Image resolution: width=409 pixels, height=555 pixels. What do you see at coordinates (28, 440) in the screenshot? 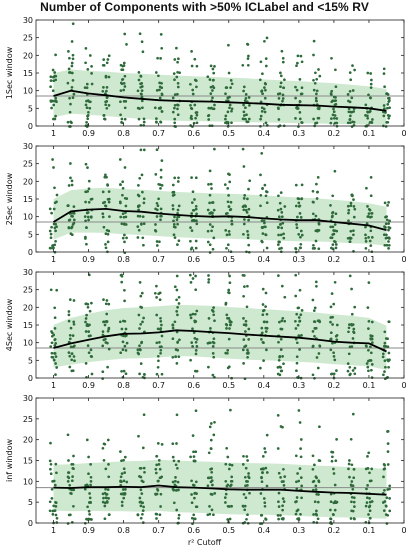
I see `y-tick-label: 20` at bounding box center [28, 440].